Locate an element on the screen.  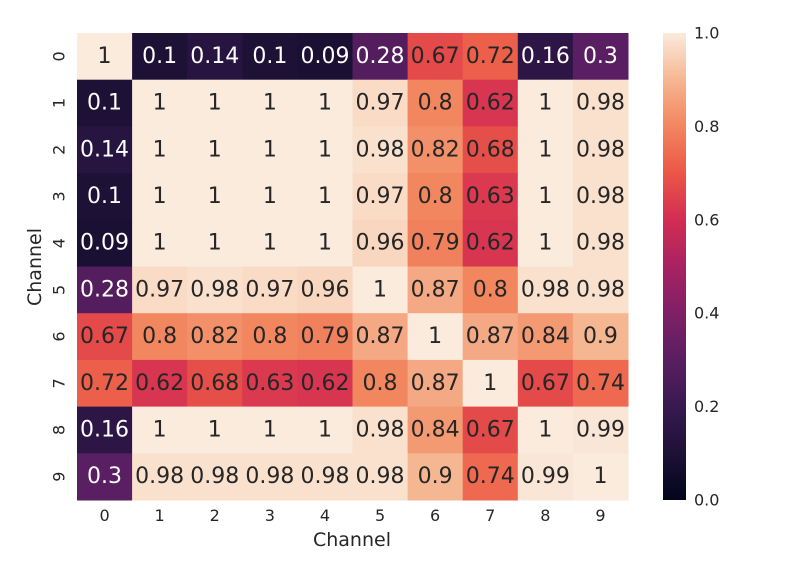
y-tick-label: 6 is located at coordinates (59, 336).